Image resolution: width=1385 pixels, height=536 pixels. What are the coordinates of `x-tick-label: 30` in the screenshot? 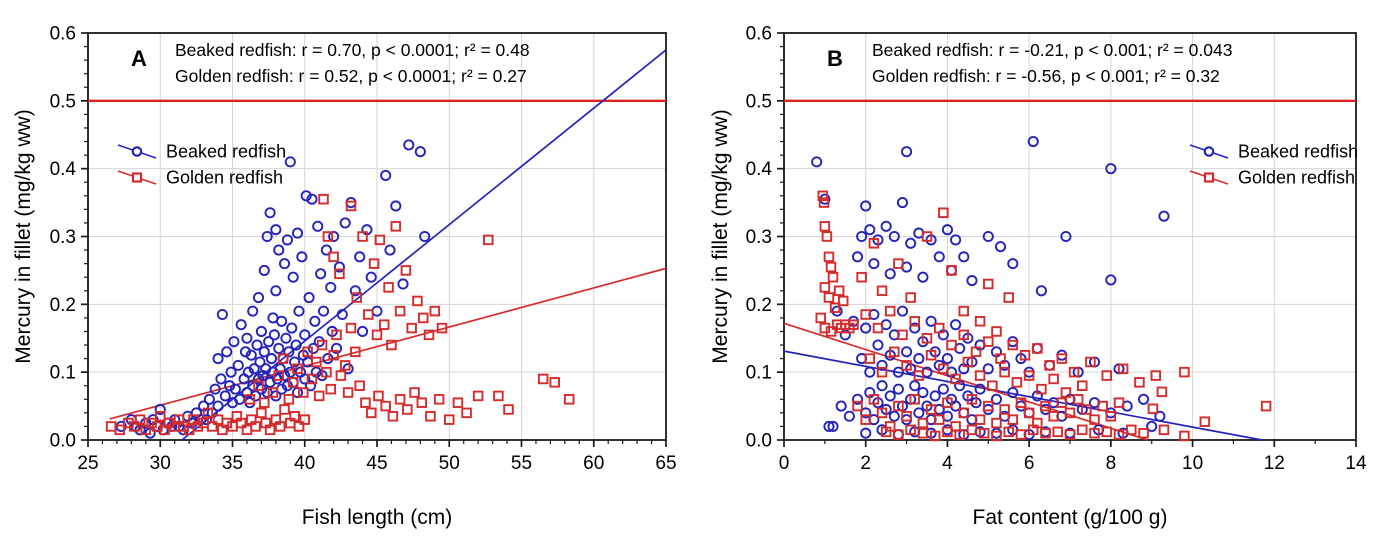 It's located at (160, 463).